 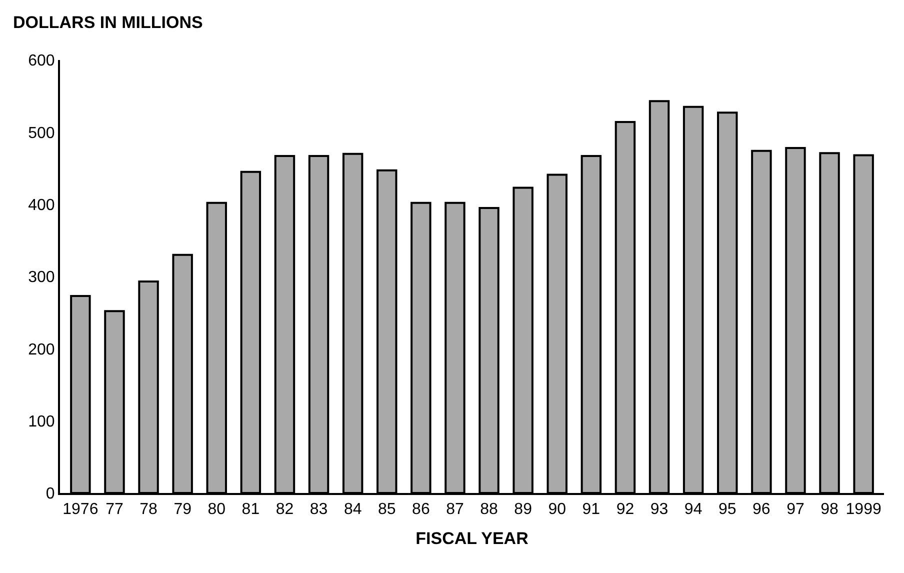 What do you see at coordinates (108, 22) in the screenshot?
I see `y-axis-title: DOLLARS IN MILLIONS` at bounding box center [108, 22].